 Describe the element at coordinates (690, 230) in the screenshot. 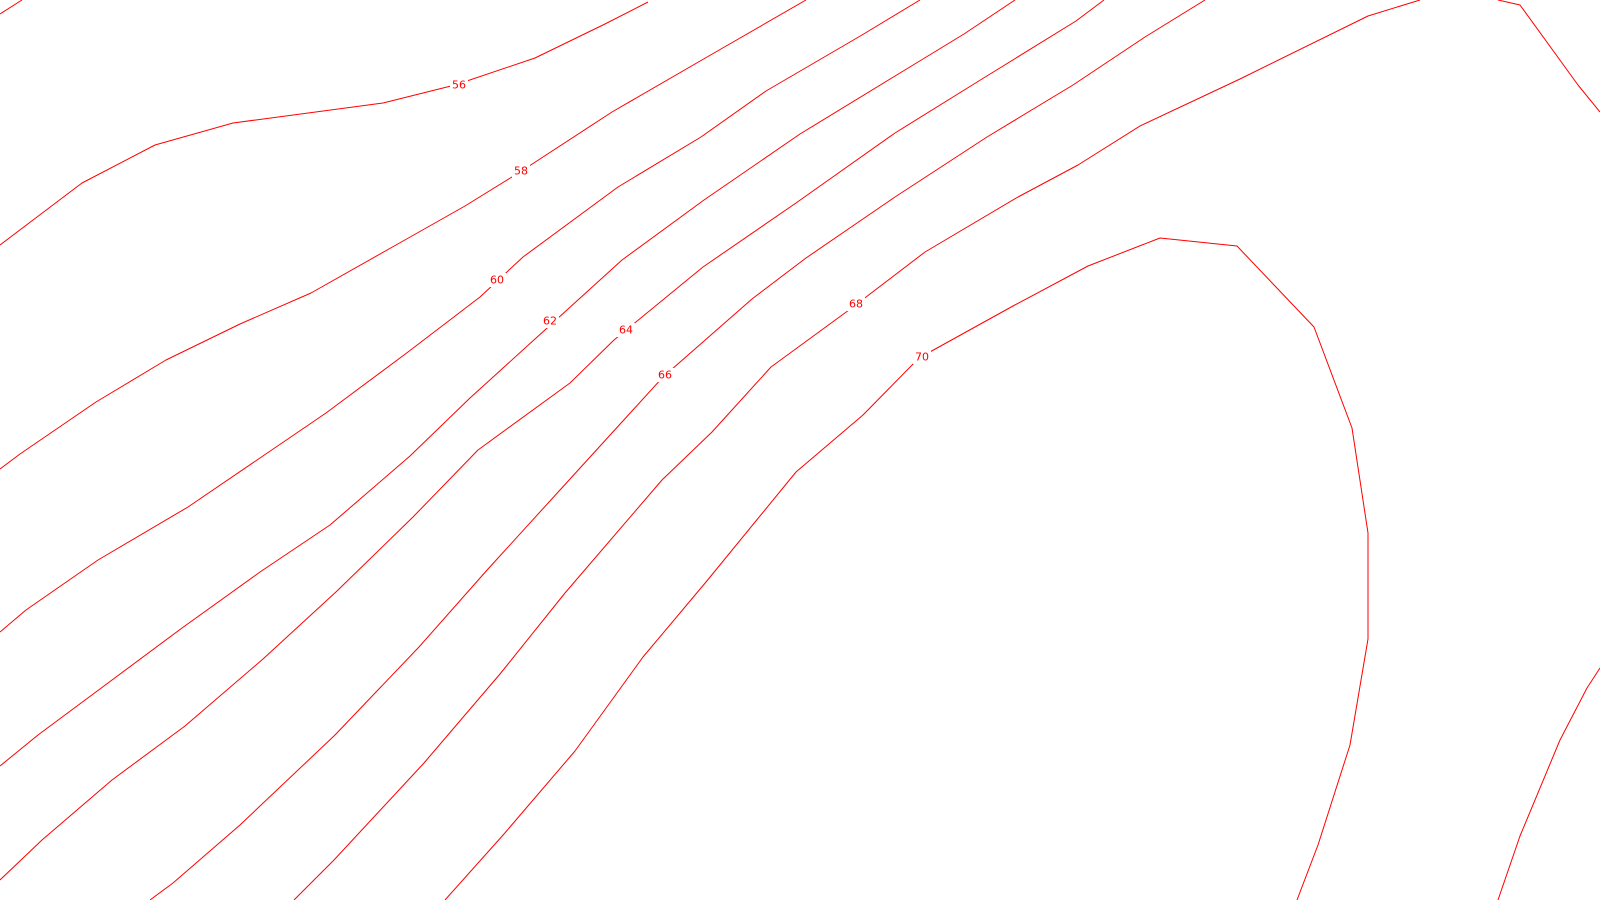

I see `contour-labels: 56 58 60 62 64 66 68 70` at that location.